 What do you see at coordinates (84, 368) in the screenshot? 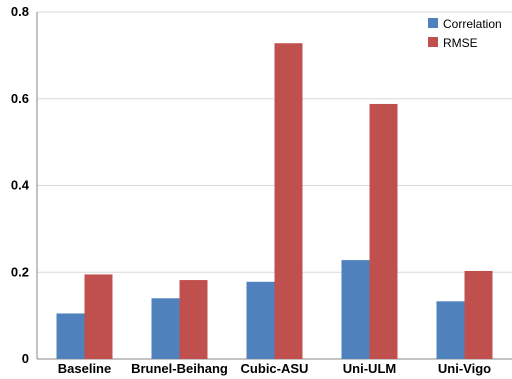
I see `x-tick-label: Baseline` at bounding box center [84, 368].